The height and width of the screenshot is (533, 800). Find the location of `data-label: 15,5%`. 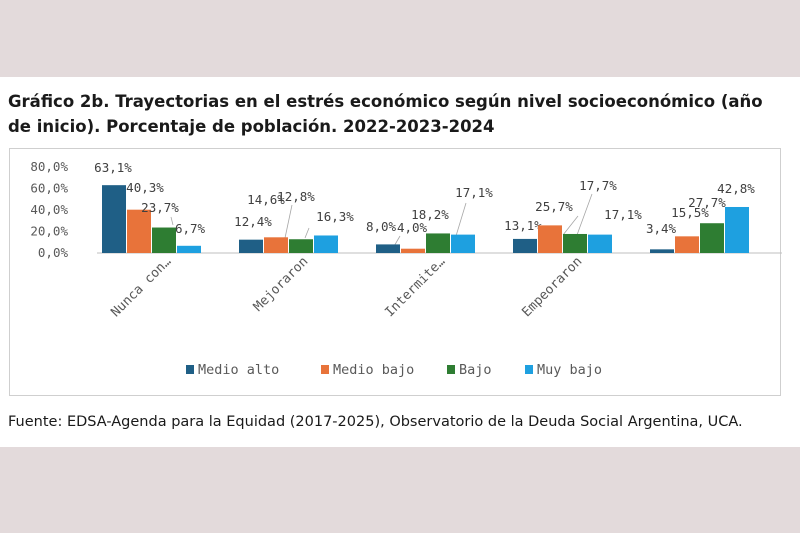

data-label: 15,5% is located at coordinates (690, 212).